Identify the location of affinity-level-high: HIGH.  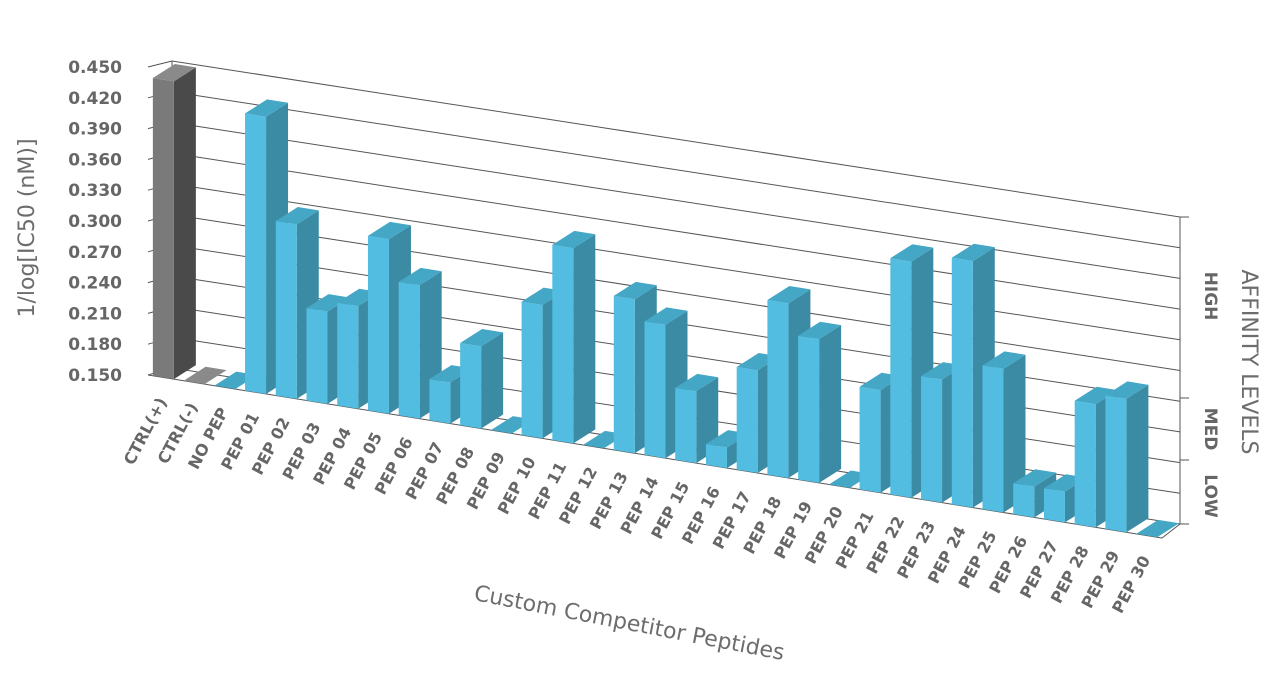
(1210, 296).